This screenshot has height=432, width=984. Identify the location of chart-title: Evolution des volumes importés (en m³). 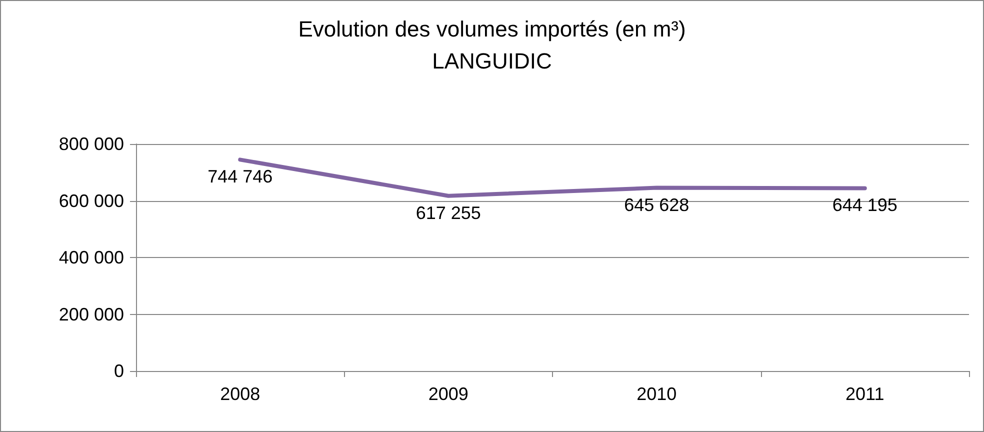
(492, 29).